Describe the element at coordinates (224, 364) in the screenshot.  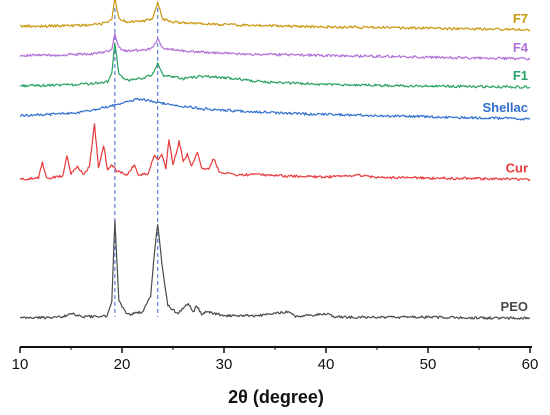
I see `x-tick-label: 30` at that location.